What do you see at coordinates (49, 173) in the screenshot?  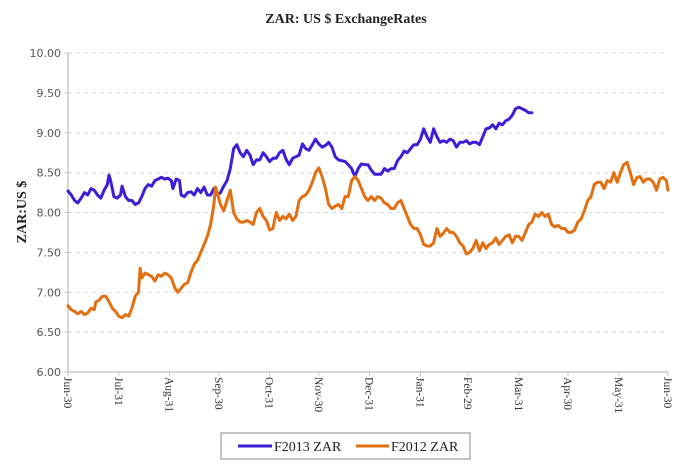 I see `y-tick-label: 8.50` at bounding box center [49, 173].